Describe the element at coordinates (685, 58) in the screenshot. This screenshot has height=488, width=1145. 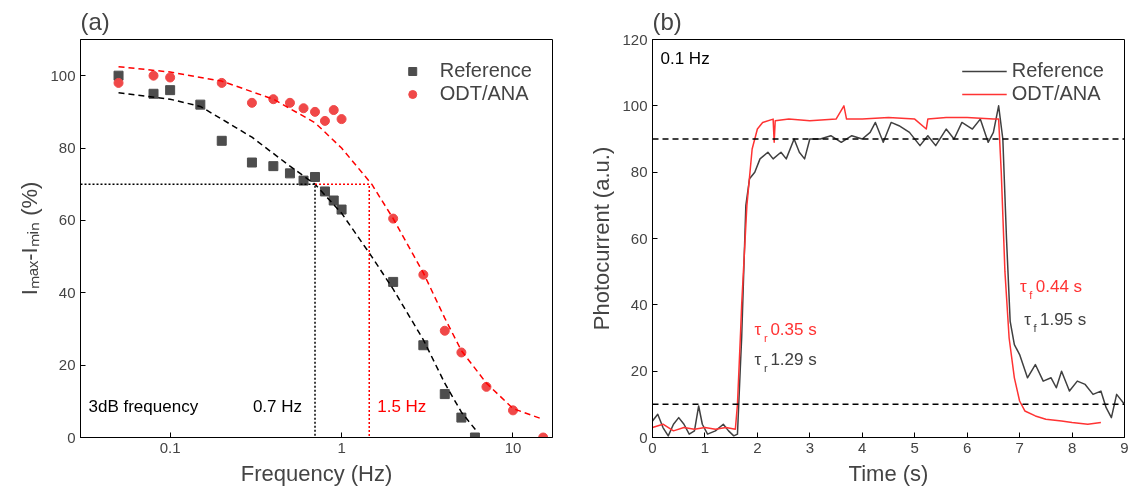
I see `annotation: 0.1 Hz` at that location.